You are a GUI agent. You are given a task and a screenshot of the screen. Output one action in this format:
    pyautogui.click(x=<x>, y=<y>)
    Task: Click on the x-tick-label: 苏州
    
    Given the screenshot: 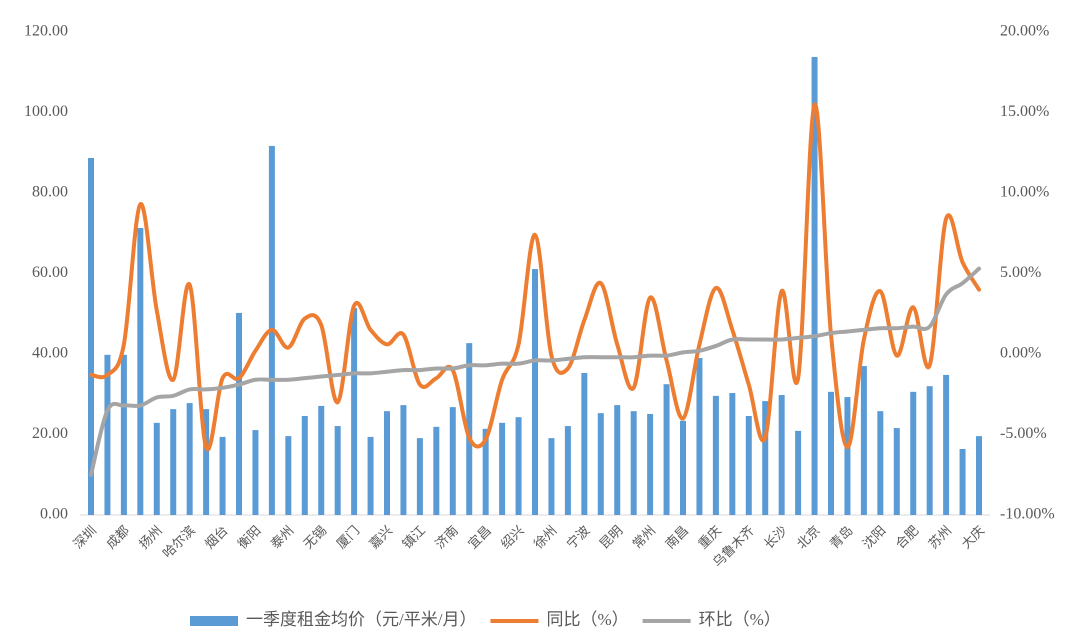 What is the action you would take?
    pyautogui.click(x=939, y=537)
    